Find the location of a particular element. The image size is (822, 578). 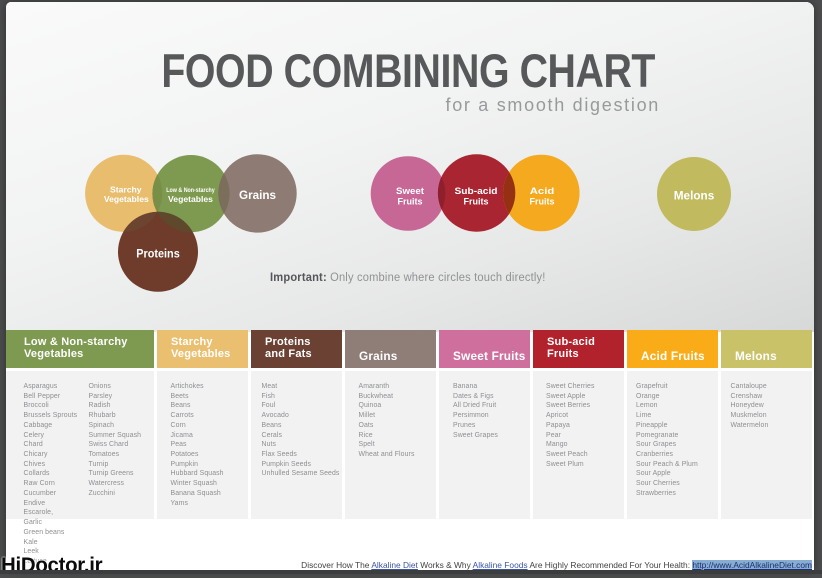

svg-text: Sweet is located at coordinates (410, 191).